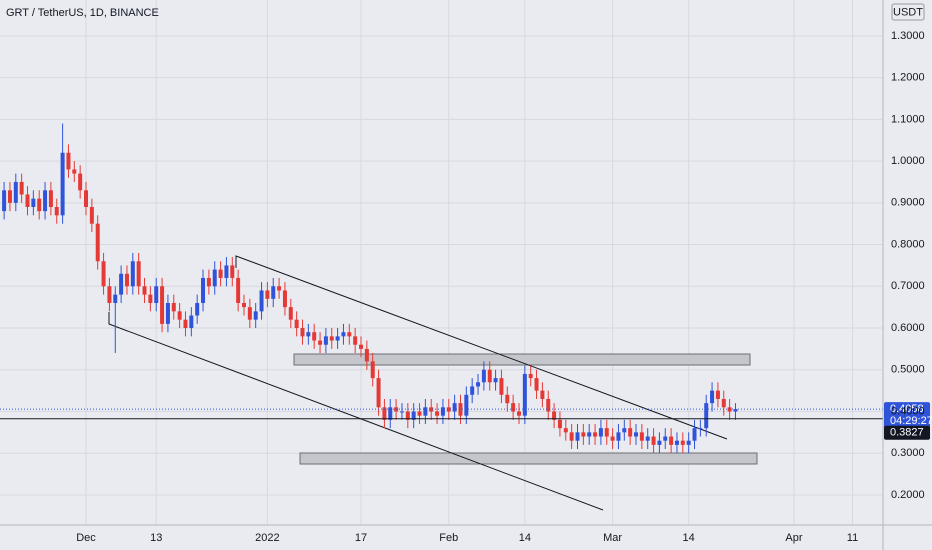 The image size is (932, 550). Describe the element at coordinates (528, 458) in the screenshot. I see `zone-box` at that location.